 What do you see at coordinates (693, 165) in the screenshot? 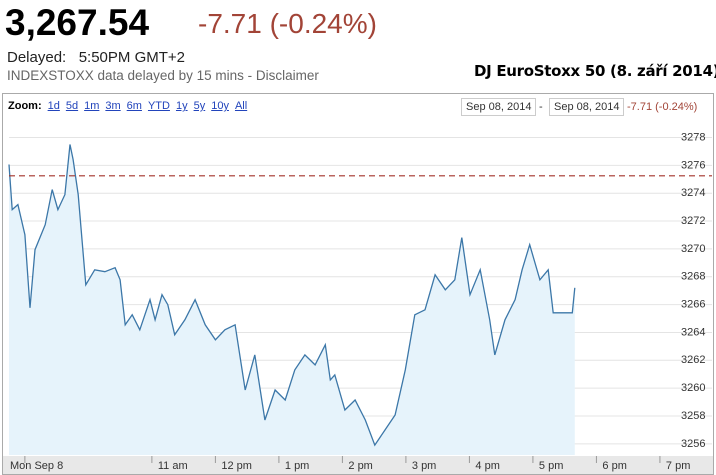
I see `y-tick-label: 3276` at bounding box center [693, 165].